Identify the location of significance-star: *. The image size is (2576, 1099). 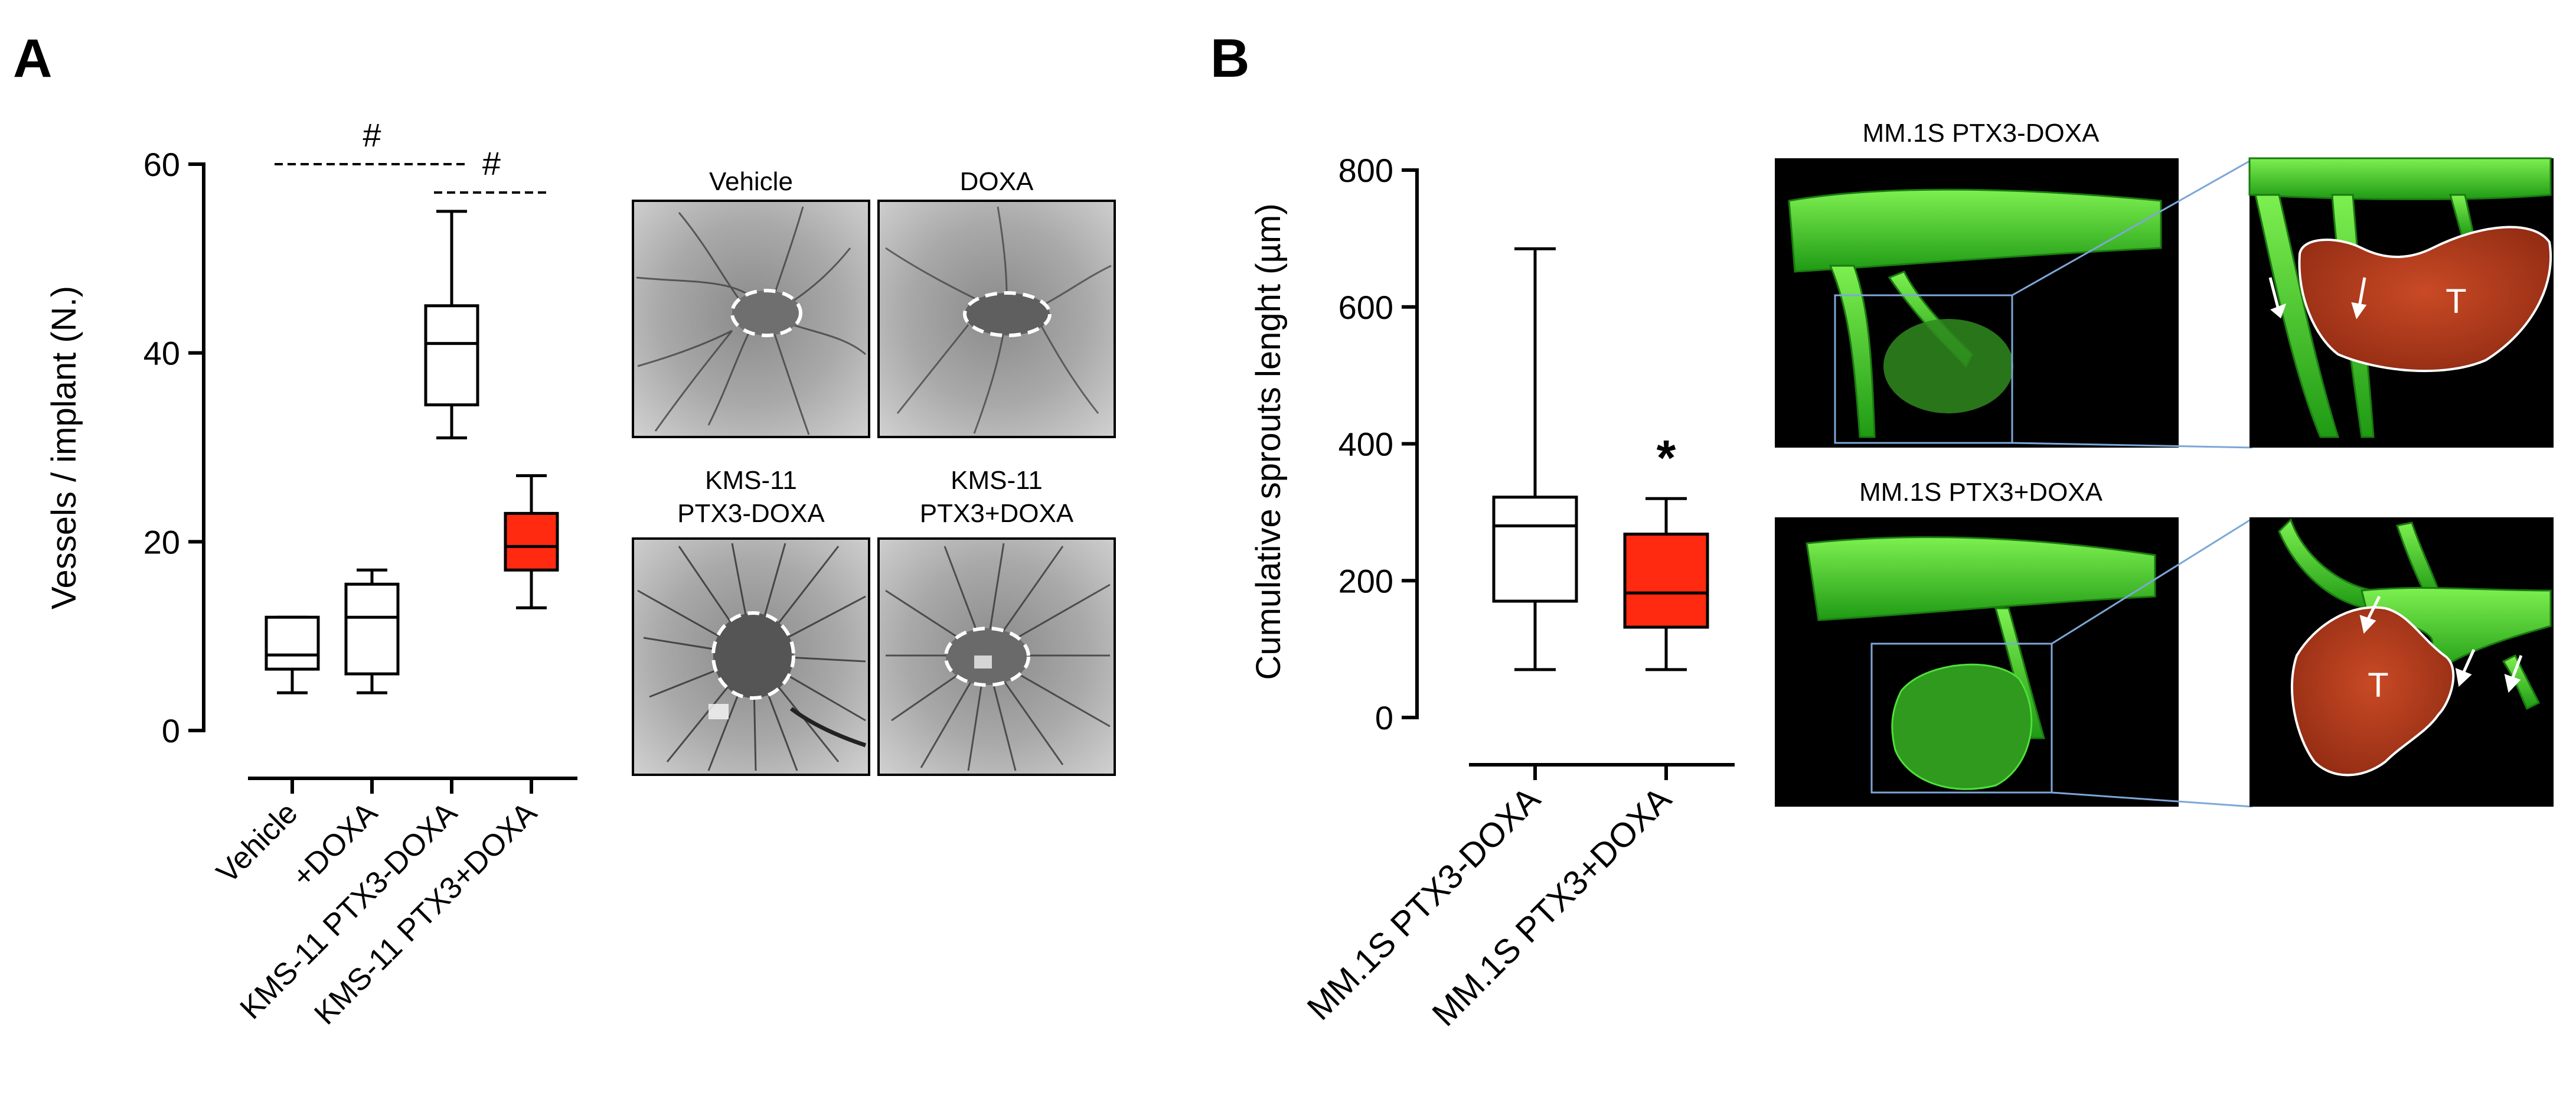
(1666, 457).